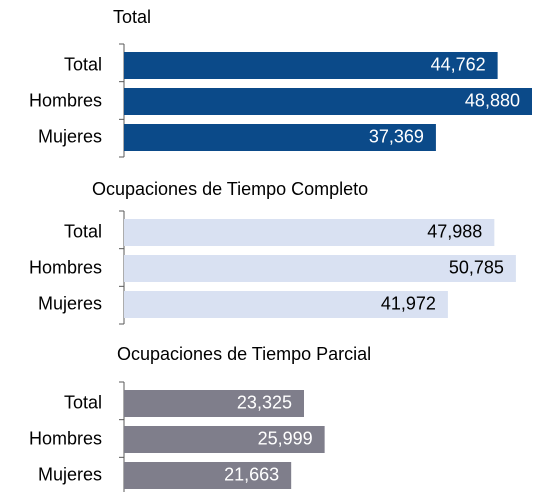 Image resolution: width=533 pixels, height=492 pixels. I want to click on value-label: 21,663, so click(251, 474).